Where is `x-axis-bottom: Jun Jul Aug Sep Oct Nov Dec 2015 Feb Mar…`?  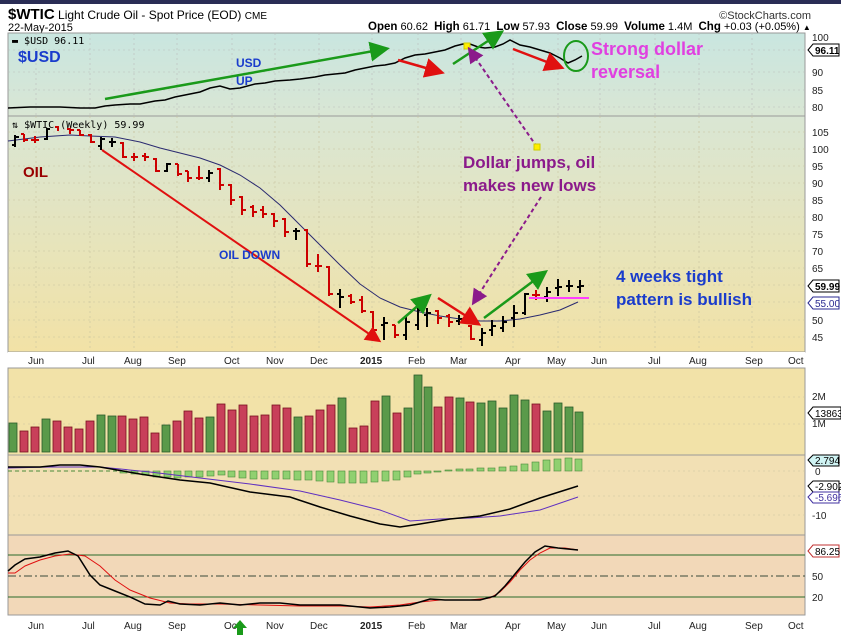
x-axis-bottom: Jun Jul Aug Sep Oct Nov Dec 2015 Feb Mar… is located at coordinates (416, 626).